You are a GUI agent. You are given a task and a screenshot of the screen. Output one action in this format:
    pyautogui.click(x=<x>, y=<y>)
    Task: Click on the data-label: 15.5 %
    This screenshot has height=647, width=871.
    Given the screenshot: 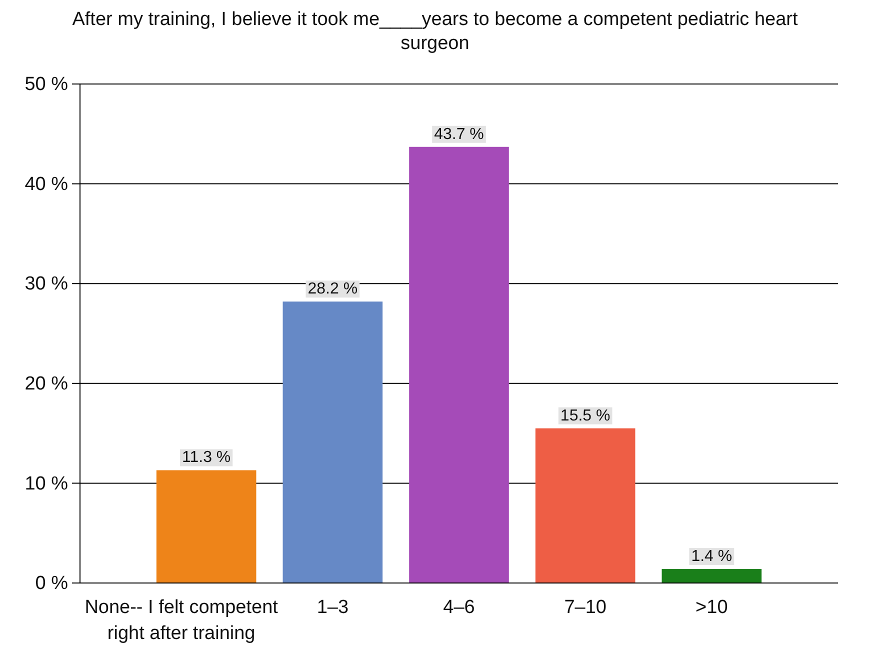 What is the action you would take?
    pyautogui.click(x=585, y=415)
    